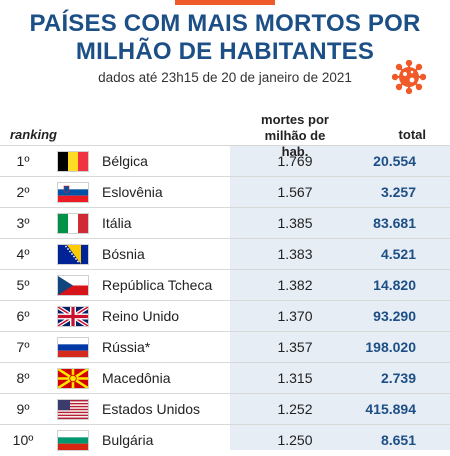 The height and width of the screenshot is (456, 450). Describe the element at coordinates (225, 440) in the screenshot. I see `table-row: 10º Bulgária 1.250 8.651` at that location.